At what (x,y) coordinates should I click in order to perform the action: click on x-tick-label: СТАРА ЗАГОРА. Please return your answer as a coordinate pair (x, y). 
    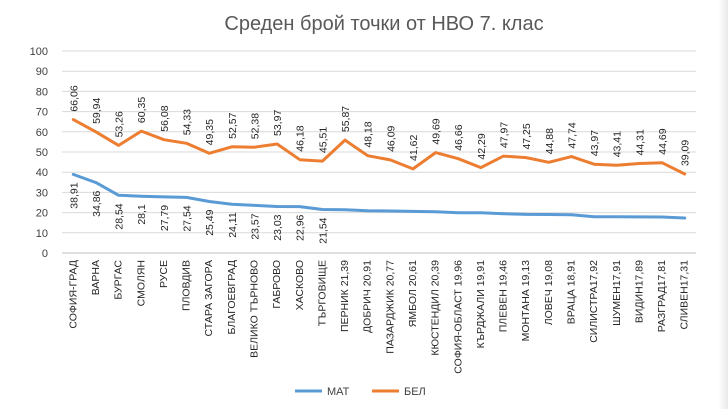
    Looking at the image, I should click on (209, 298).